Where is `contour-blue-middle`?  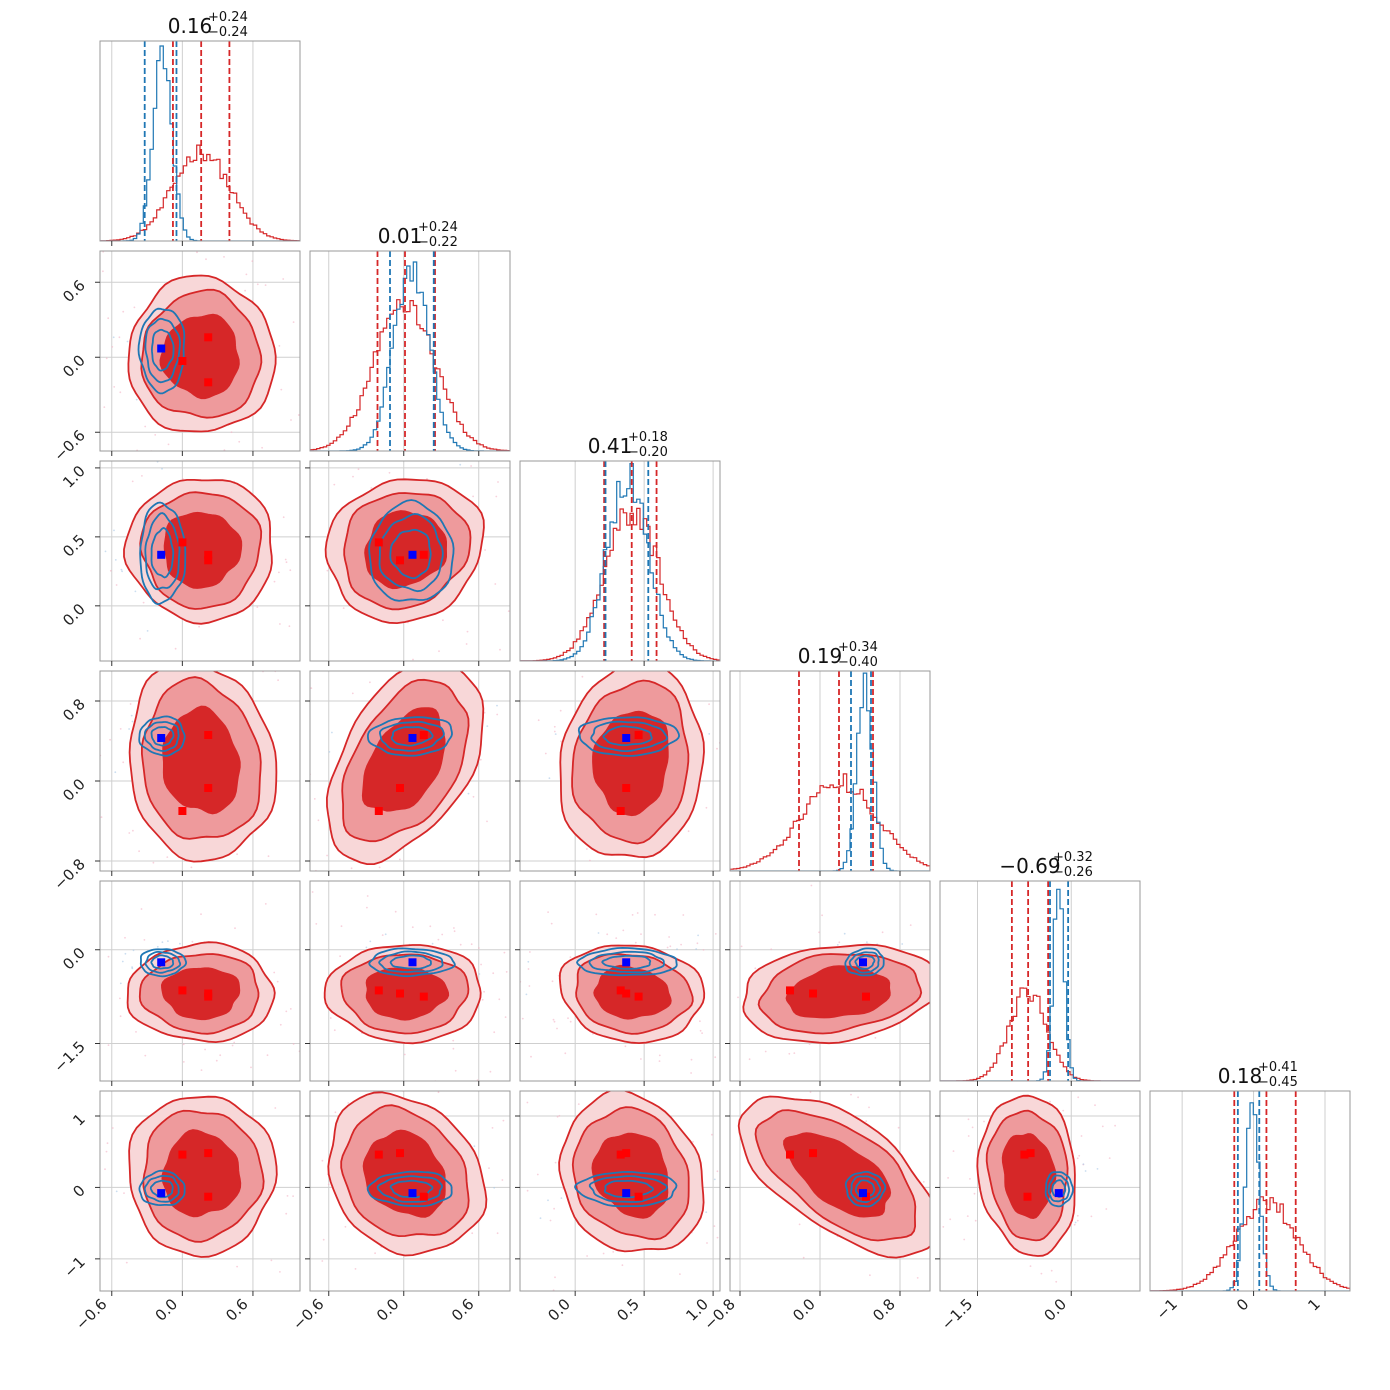 contour-blue-middle is located at coordinates (162, 350).